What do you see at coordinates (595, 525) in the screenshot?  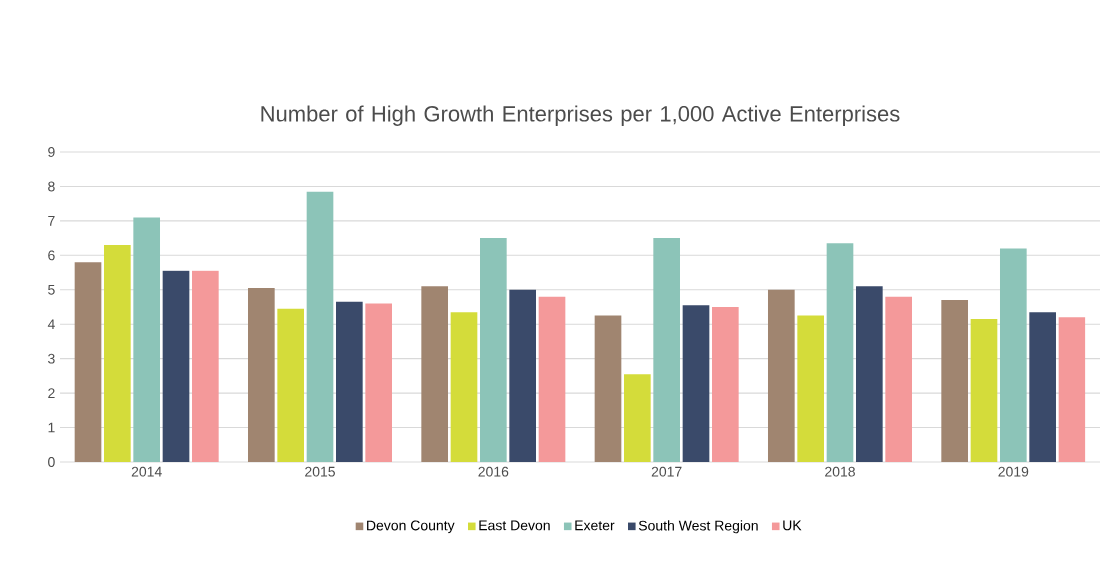 I see `legend-label: Exeter` at bounding box center [595, 525].